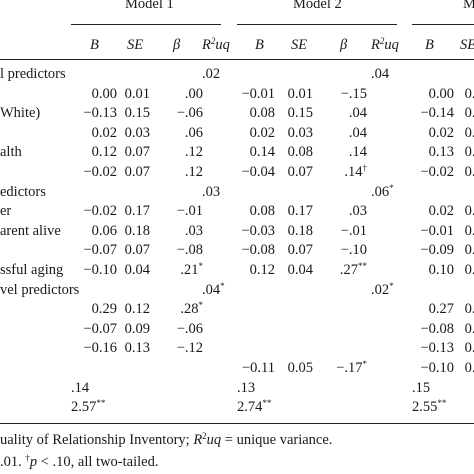 The image size is (474, 474). Describe the element at coordinates (189, 113) in the screenshot. I see `cell-m1-beta: −.06` at that location.